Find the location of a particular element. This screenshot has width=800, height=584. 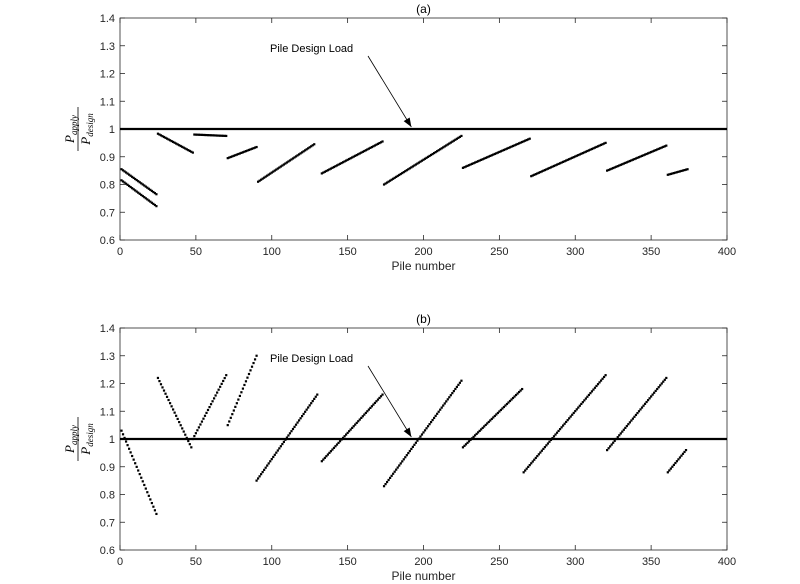

x-tick-label: 250 is located at coordinates (499, 562).